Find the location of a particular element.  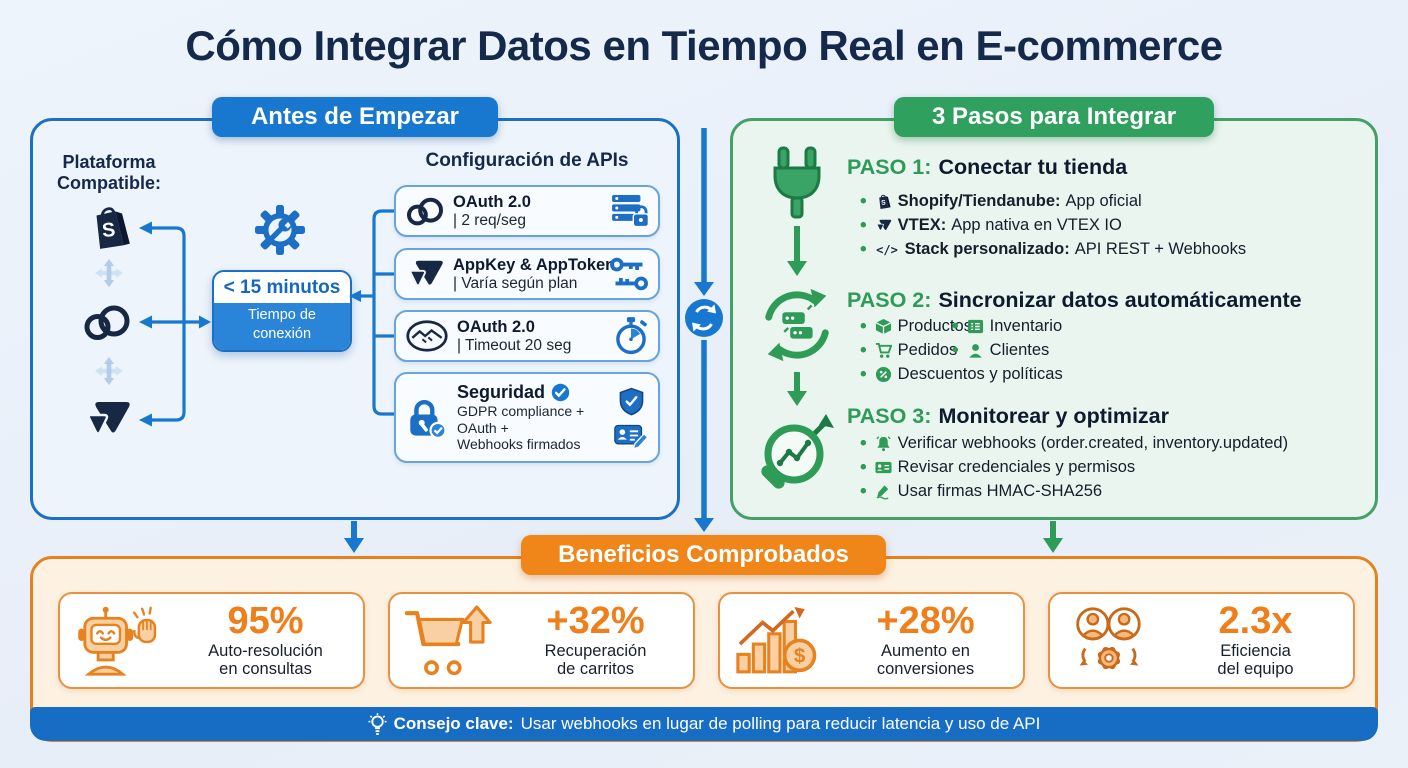

check-circle-icon is located at coordinates (560, 392).